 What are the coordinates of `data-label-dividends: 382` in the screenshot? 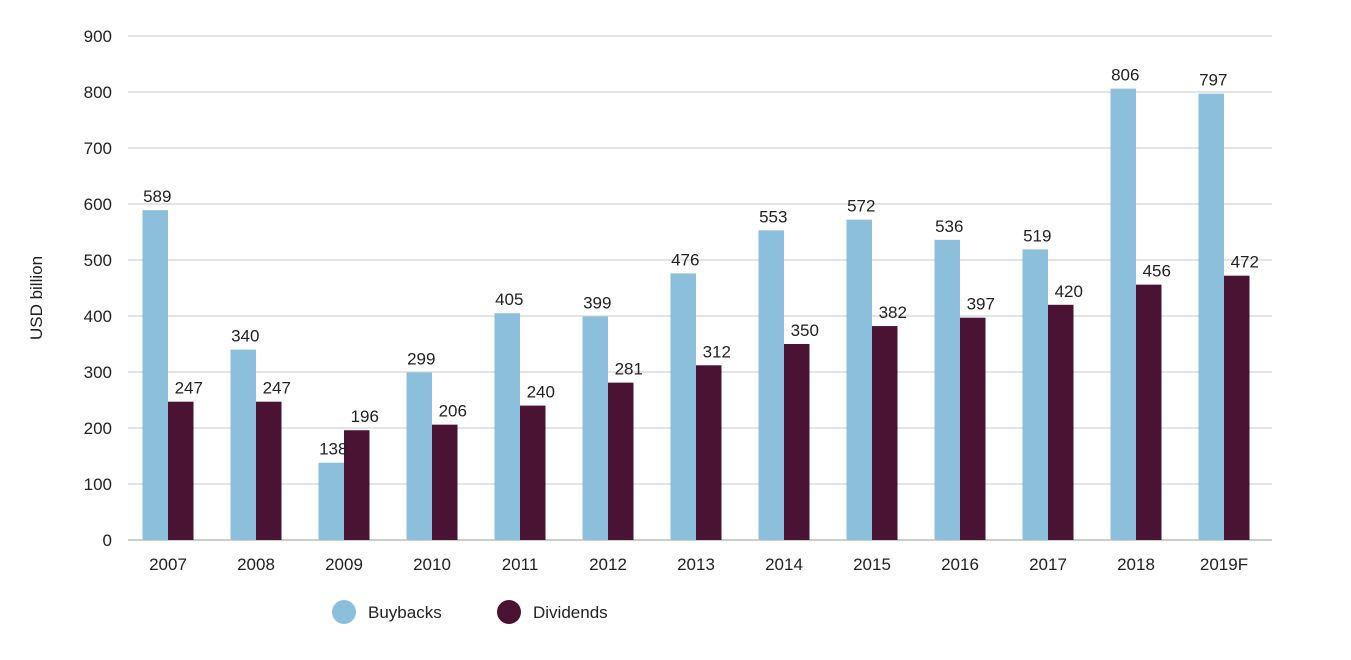 It's located at (893, 312).